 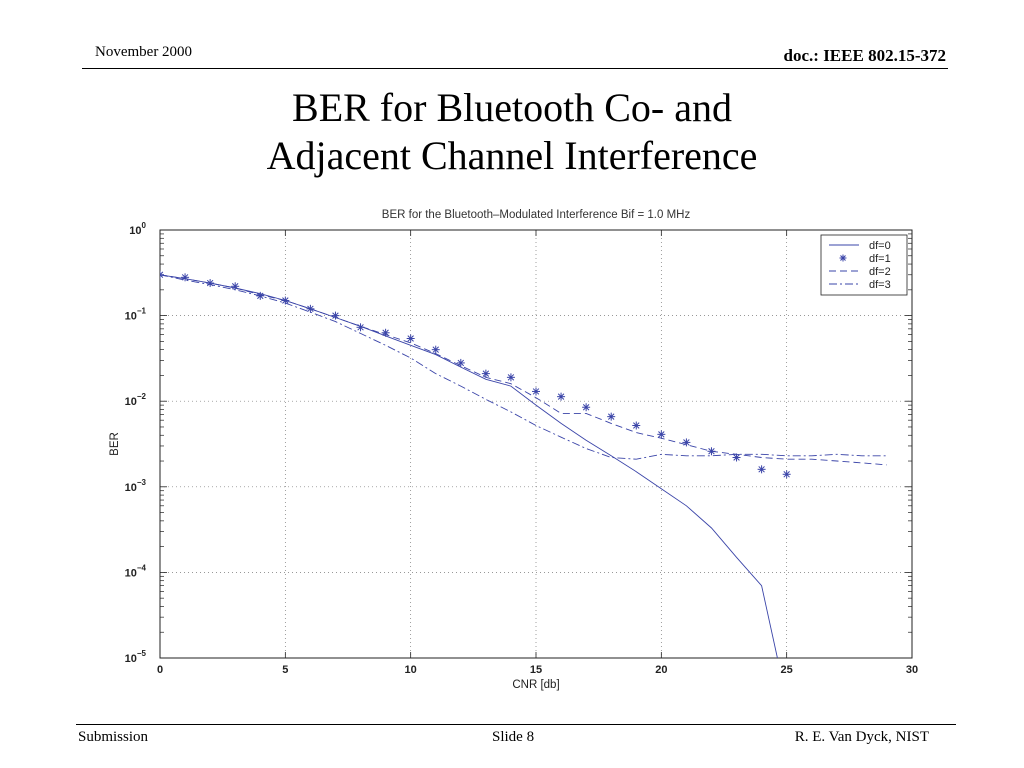 What do you see at coordinates (912, 670) in the screenshot?
I see `x-tick-label: 30` at bounding box center [912, 670].